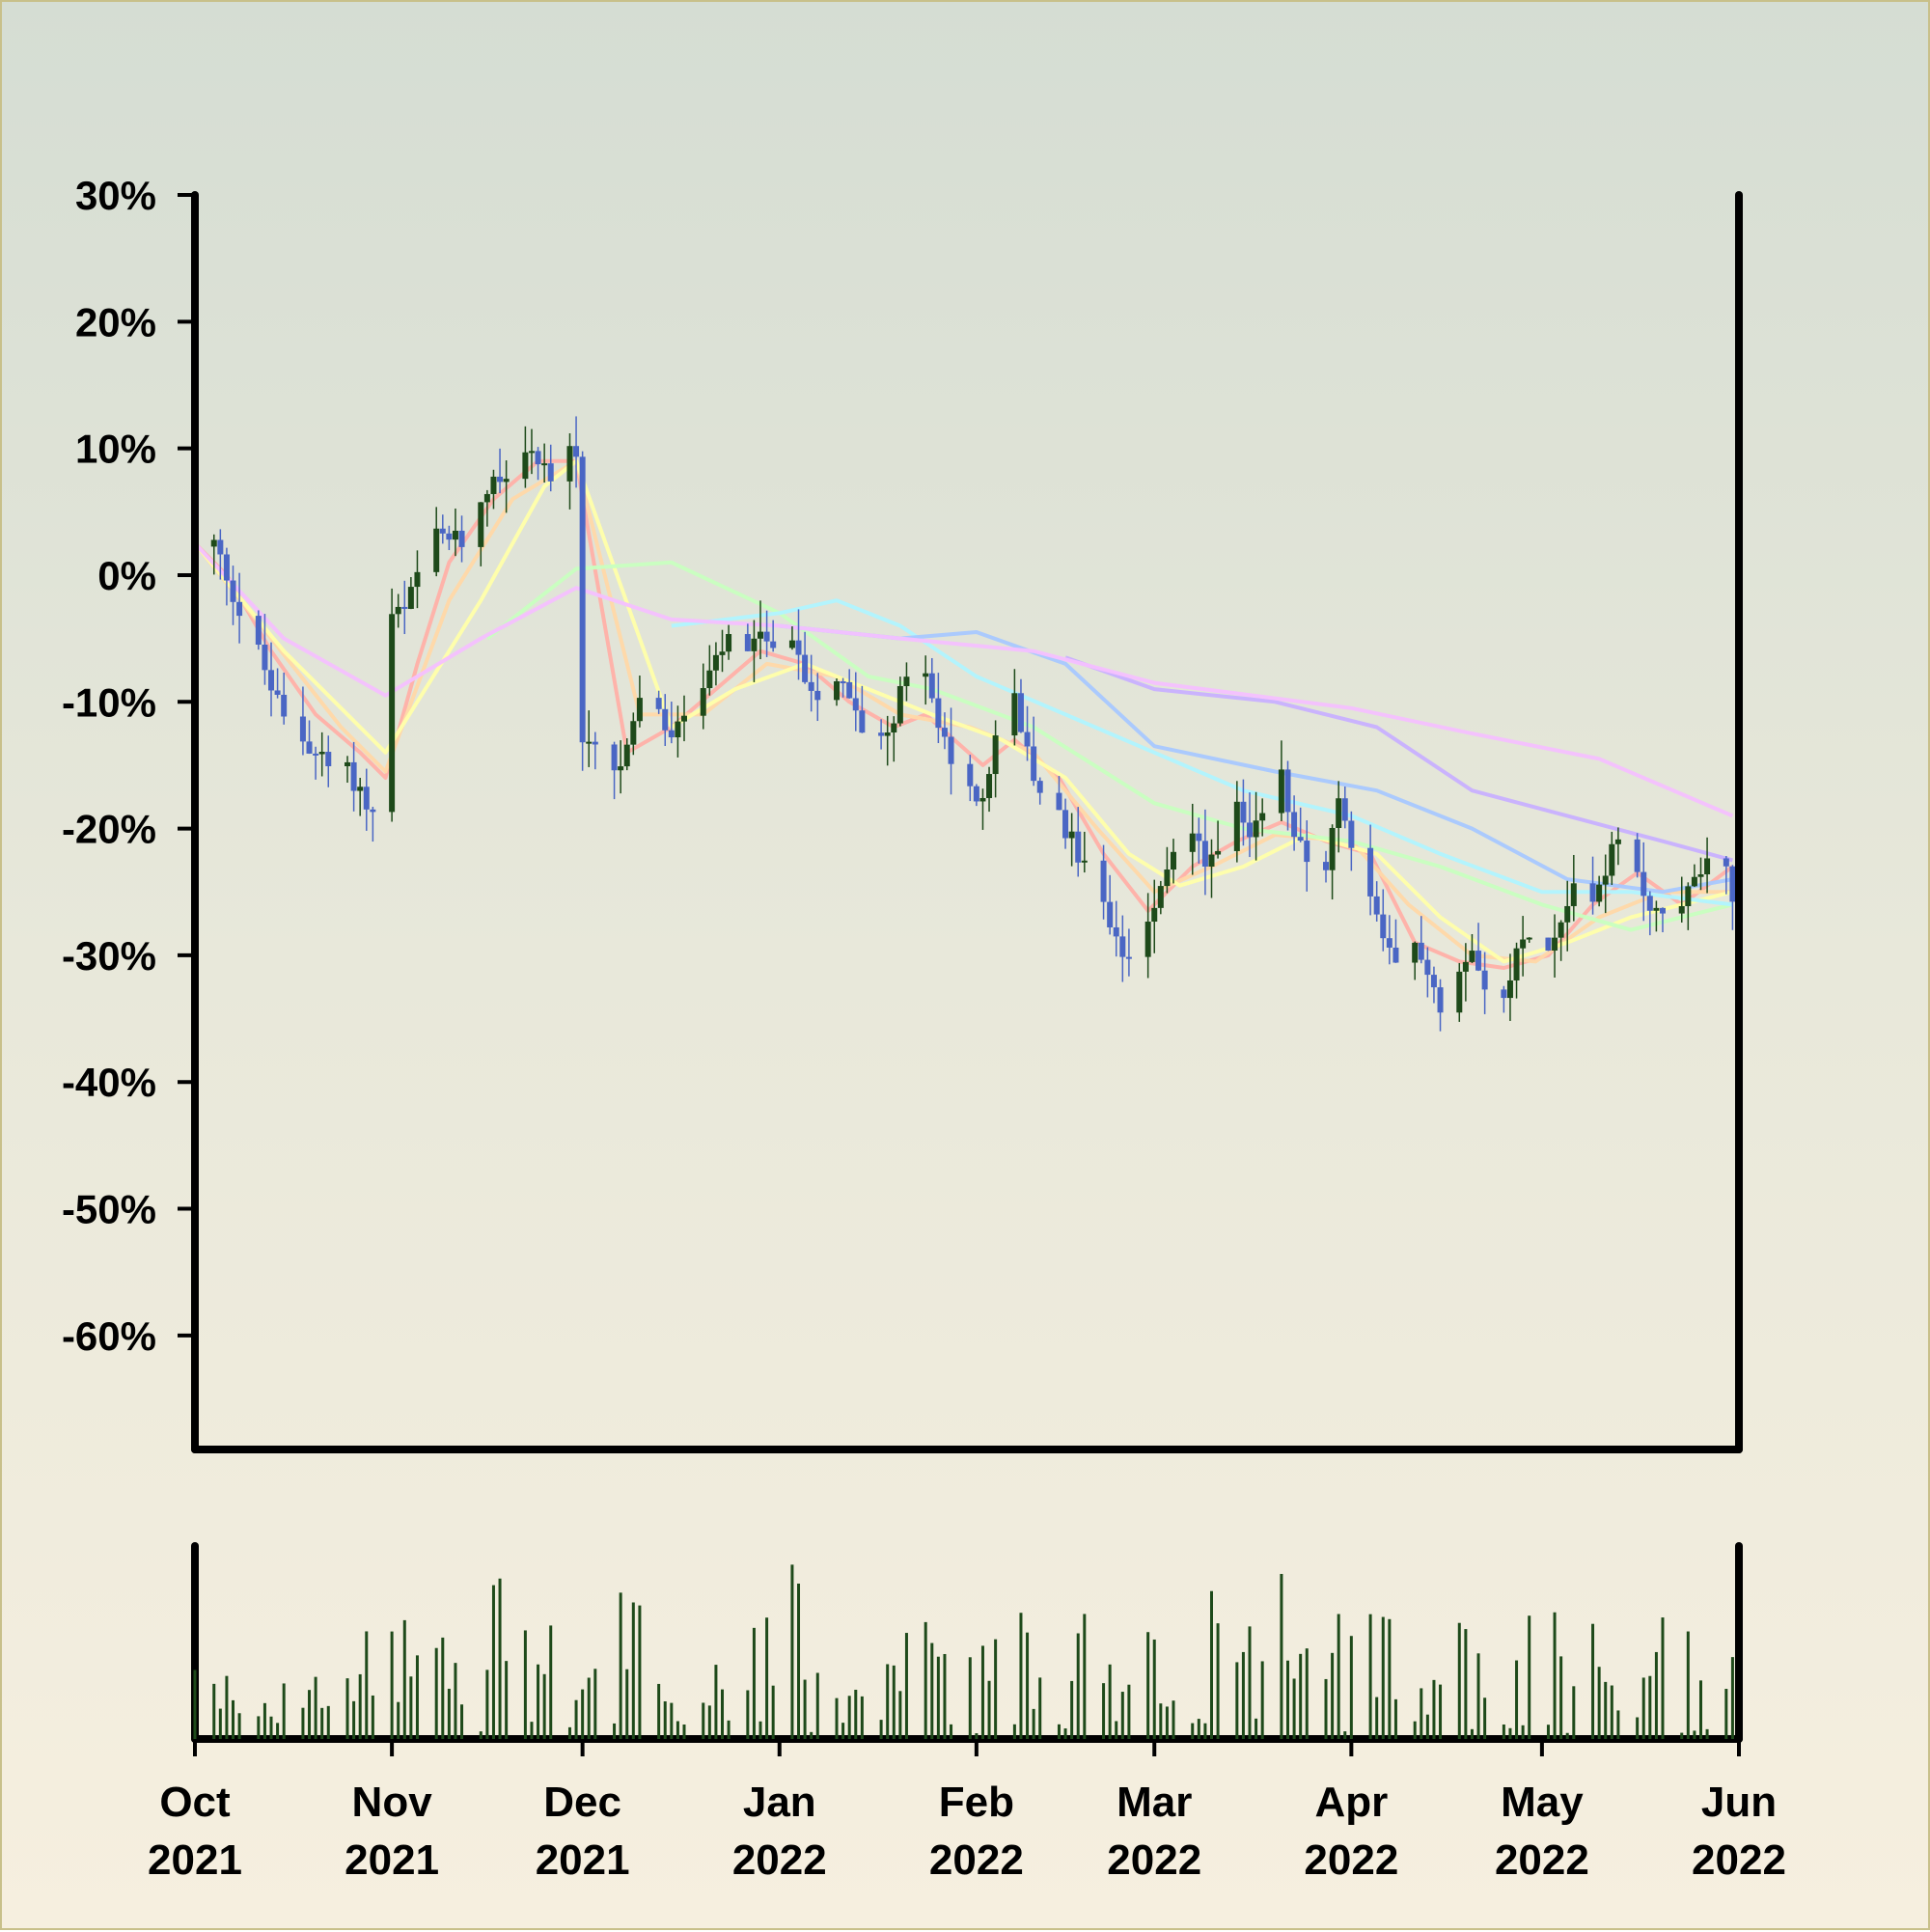 The image size is (1930, 1932). I want to click on x-tick-month: Nov, so click(392, 1802).